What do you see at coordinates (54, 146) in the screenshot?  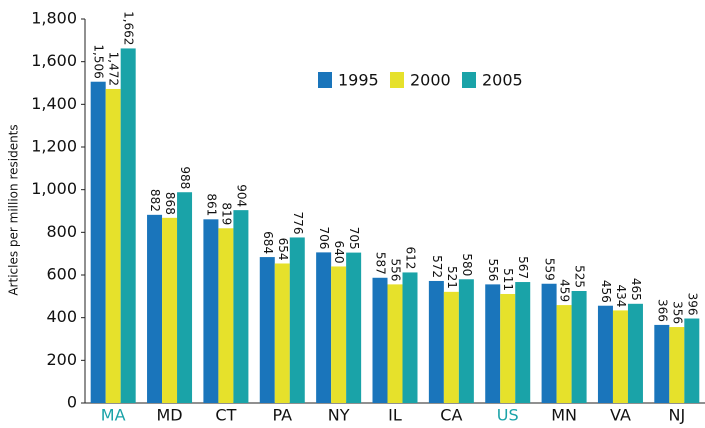 I see `y-tick-label: 1,200` at bounding box center [54, 146].